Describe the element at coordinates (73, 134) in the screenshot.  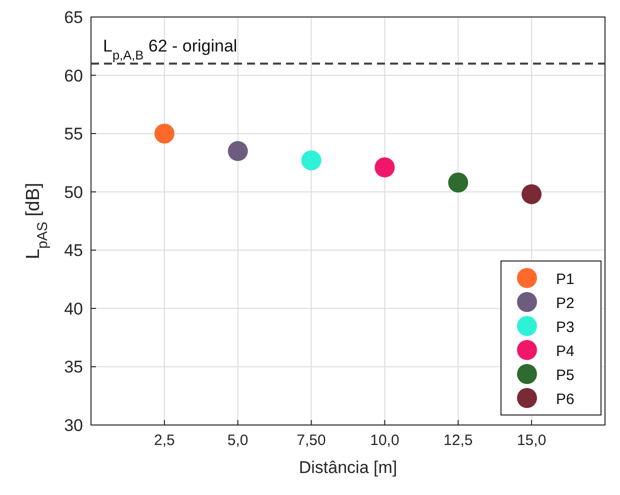
I see `y-tick-label: 55` at that location.